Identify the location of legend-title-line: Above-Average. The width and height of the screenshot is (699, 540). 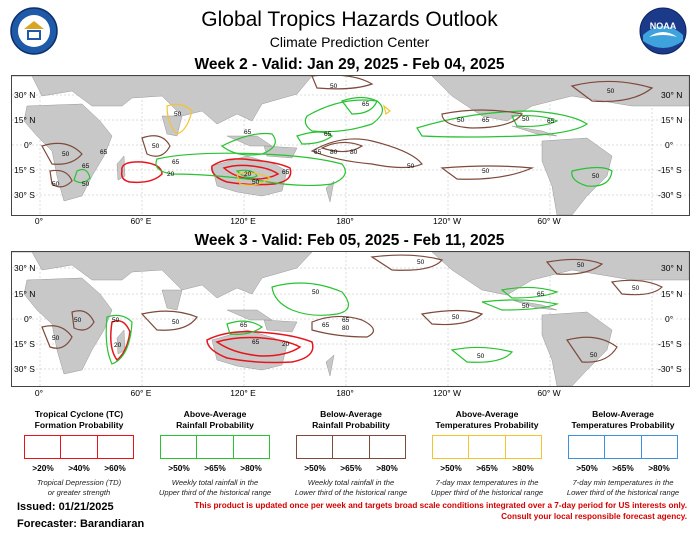
(215, 414).